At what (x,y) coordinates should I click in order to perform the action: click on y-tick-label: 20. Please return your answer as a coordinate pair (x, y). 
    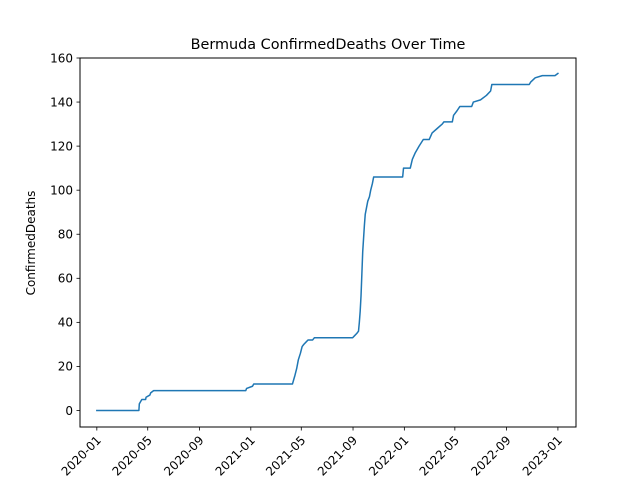
    Looking at the image, I should click on (65, 367).